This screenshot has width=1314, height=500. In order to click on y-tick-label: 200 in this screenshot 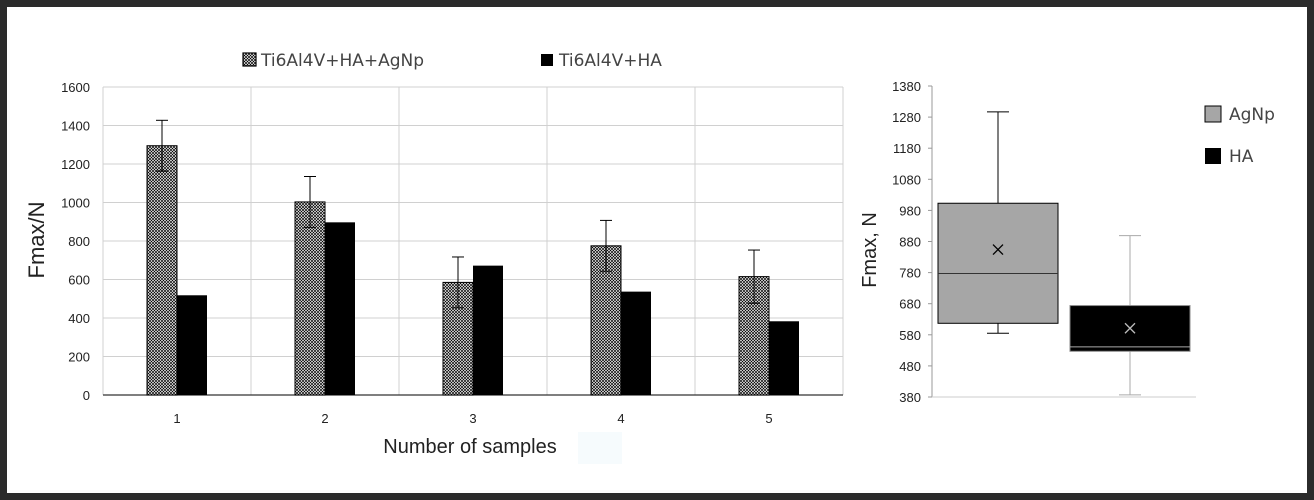, I will do `click(79, 357)`.